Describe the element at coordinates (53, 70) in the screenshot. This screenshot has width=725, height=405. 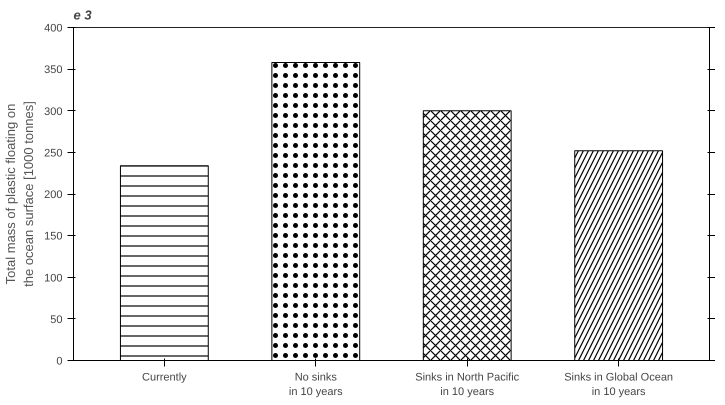
I see `y-tick-label: 350` at that location.